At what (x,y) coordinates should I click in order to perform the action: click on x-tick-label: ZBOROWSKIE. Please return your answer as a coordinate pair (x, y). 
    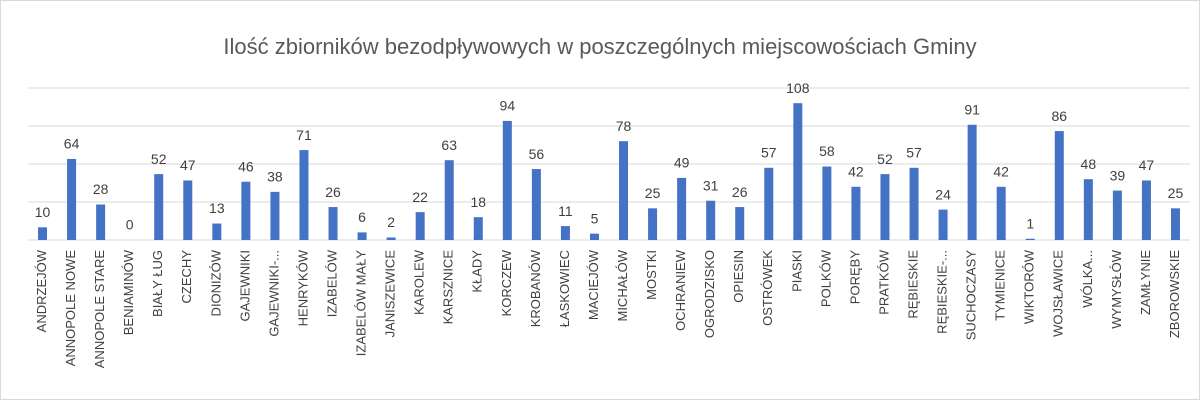
    Looking at the image, I should click on (1174, 294).